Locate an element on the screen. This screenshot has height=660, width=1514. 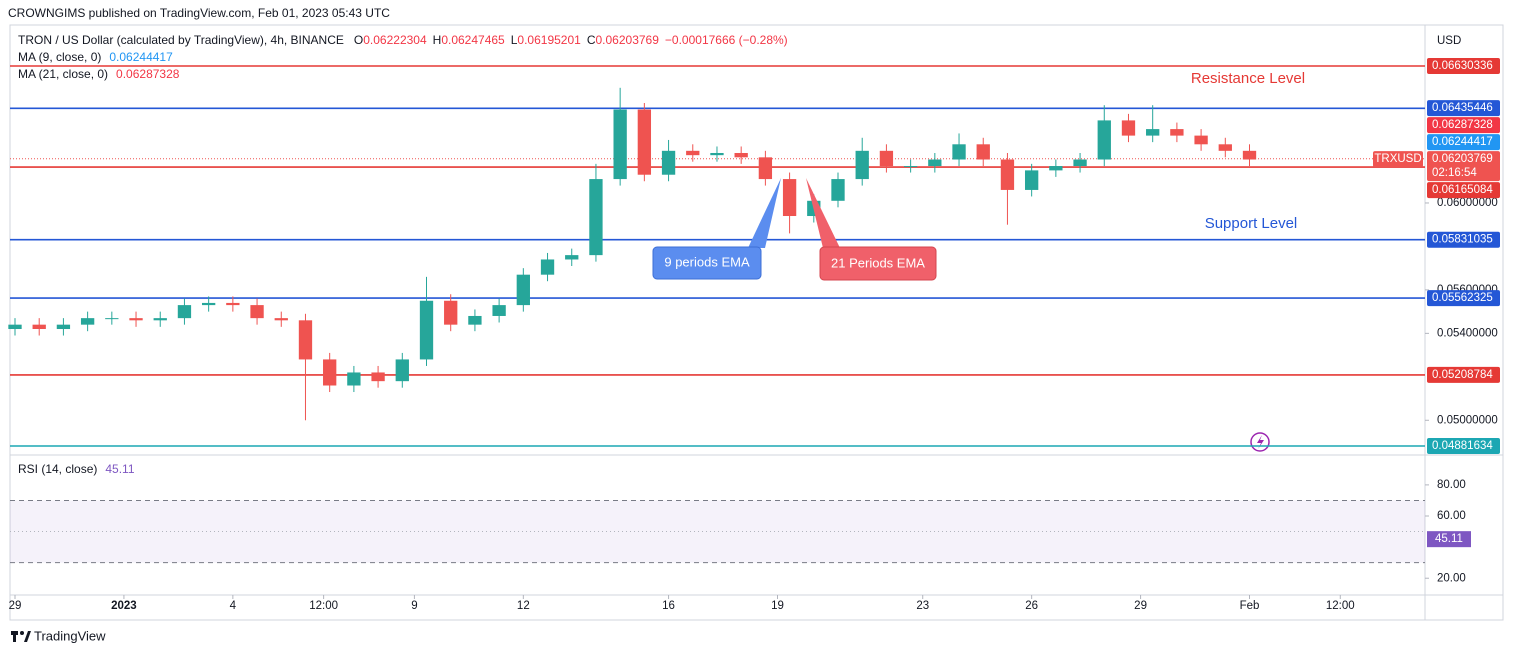
ohlc-key: L is located at coordinates (514, 40).